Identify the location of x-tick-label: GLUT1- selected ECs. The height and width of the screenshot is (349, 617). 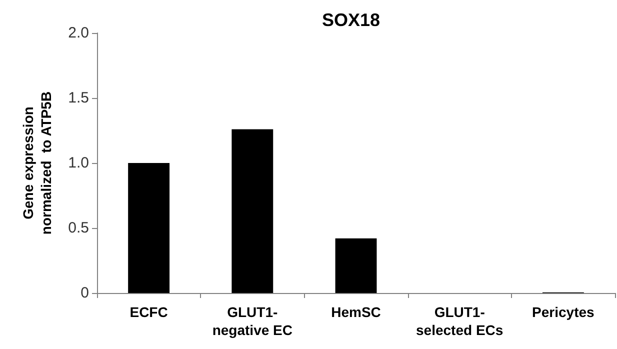
(460, 321).